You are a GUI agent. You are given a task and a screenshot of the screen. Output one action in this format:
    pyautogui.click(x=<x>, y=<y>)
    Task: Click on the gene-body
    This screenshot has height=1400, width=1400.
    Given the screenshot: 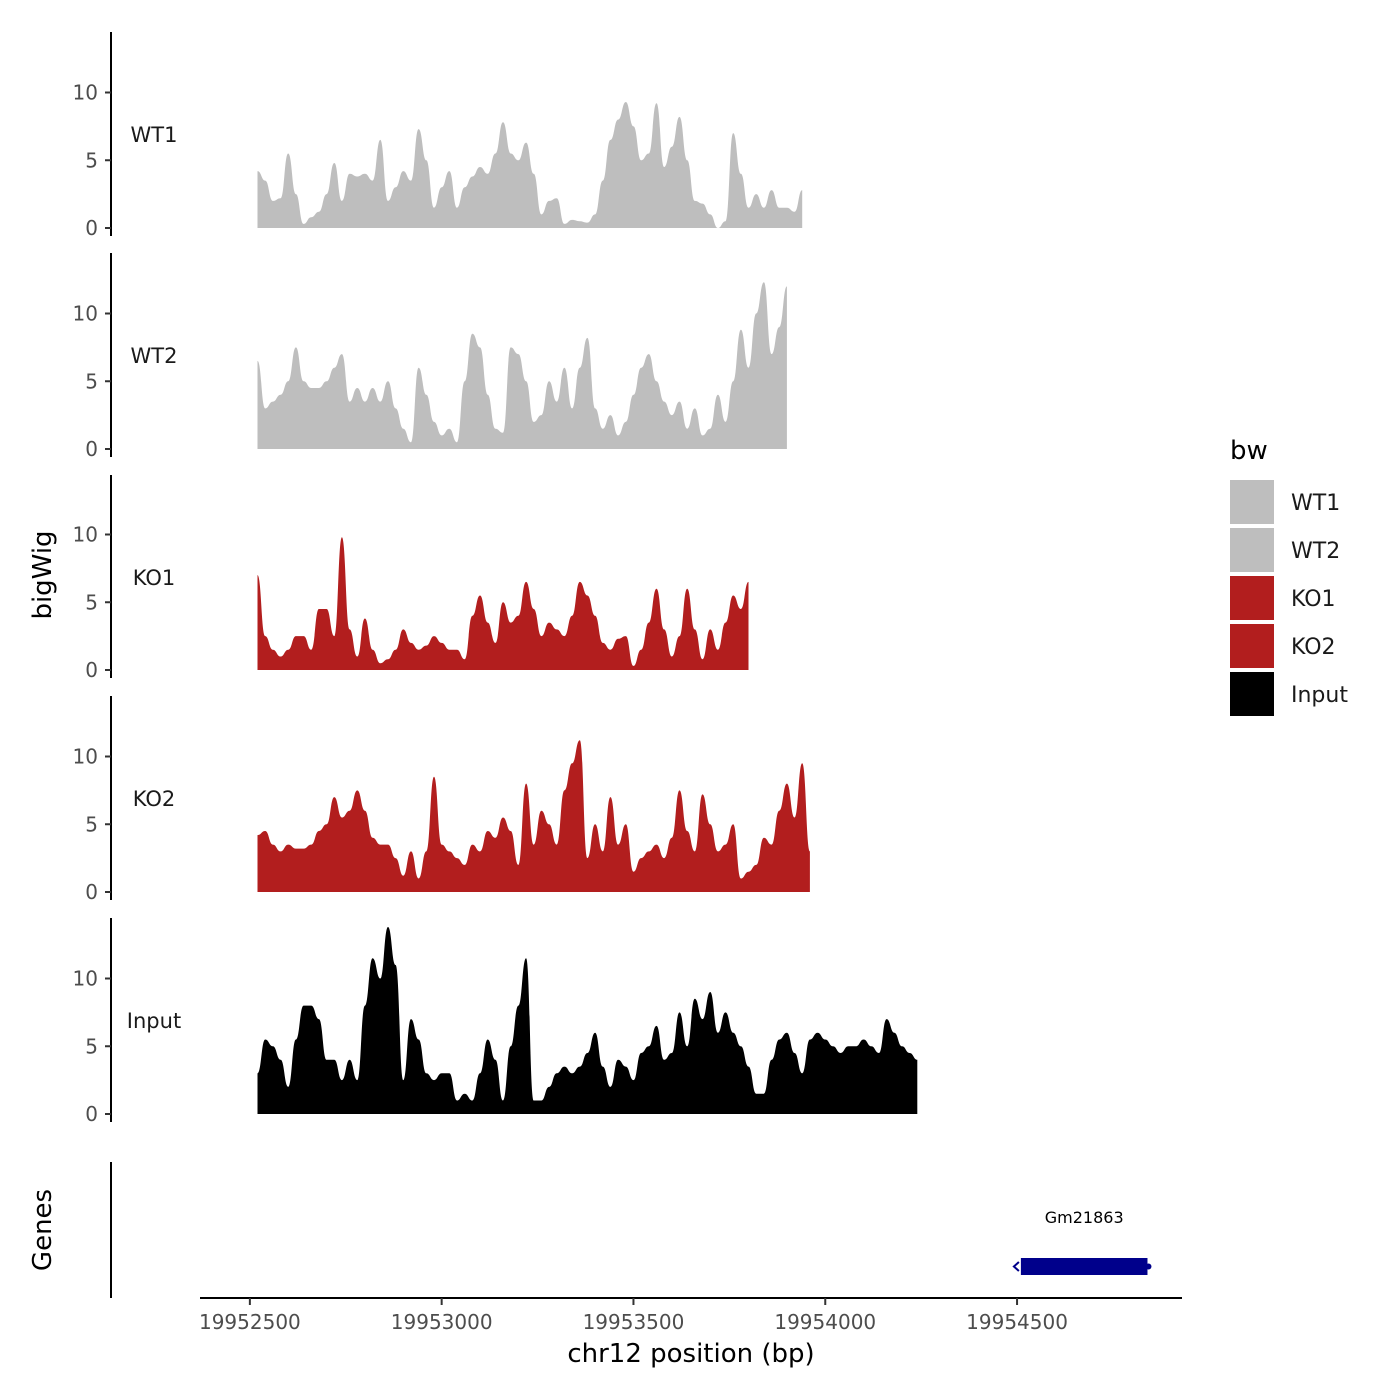 What is the action you would take?
    pyautogui.click(x=1084, y=1266)
    